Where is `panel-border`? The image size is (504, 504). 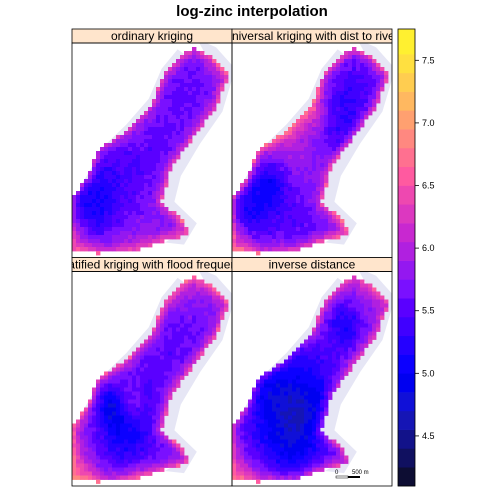 panel-border is located at coordinates (312, 379).